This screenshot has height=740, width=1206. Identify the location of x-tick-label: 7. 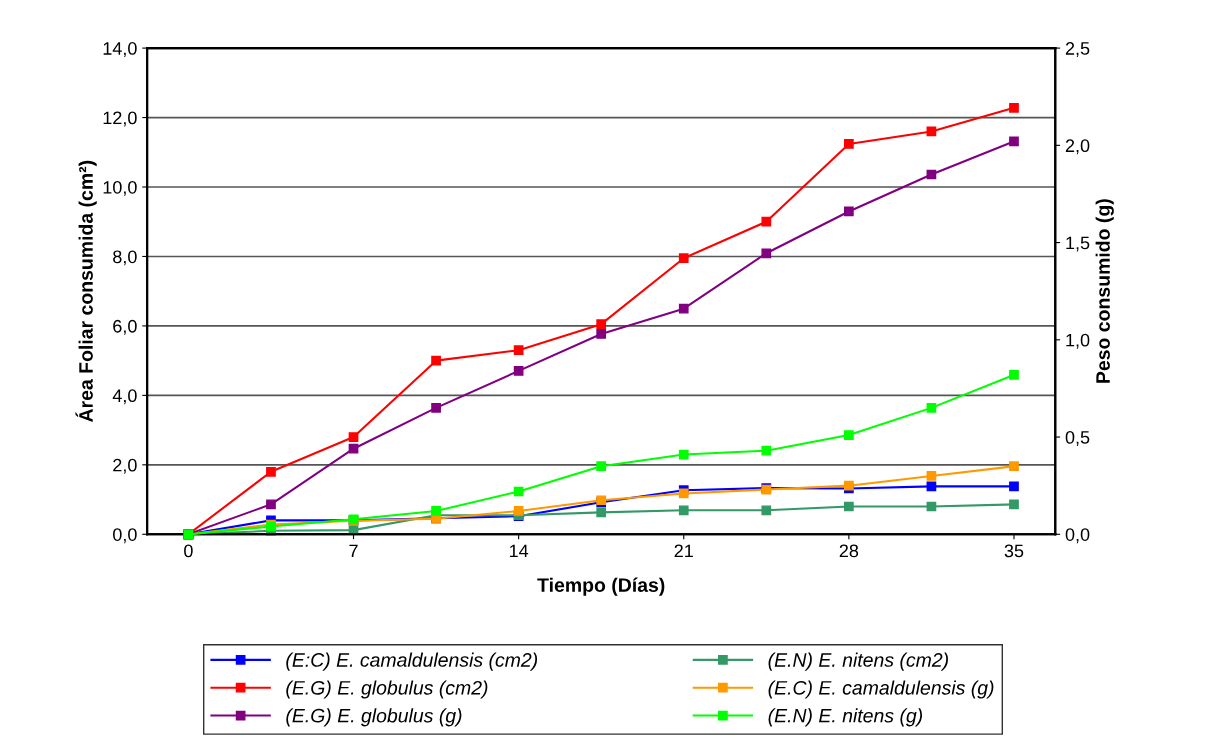
(353, 551).